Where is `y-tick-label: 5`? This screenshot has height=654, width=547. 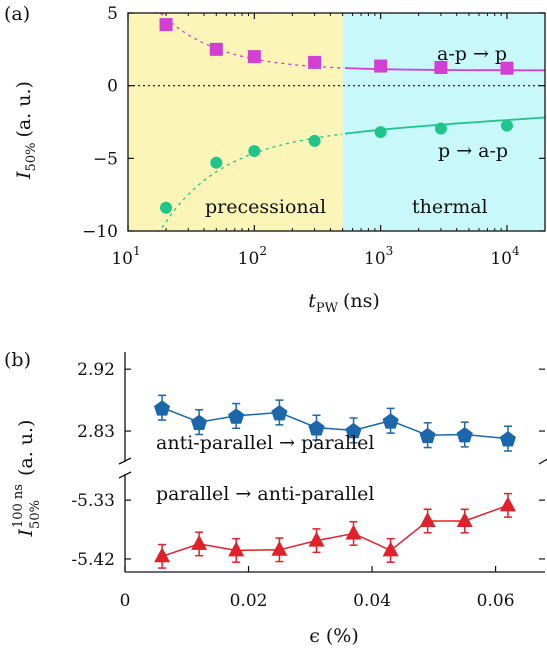 y-tick-label: 5 is located at coordinates (112, 14).